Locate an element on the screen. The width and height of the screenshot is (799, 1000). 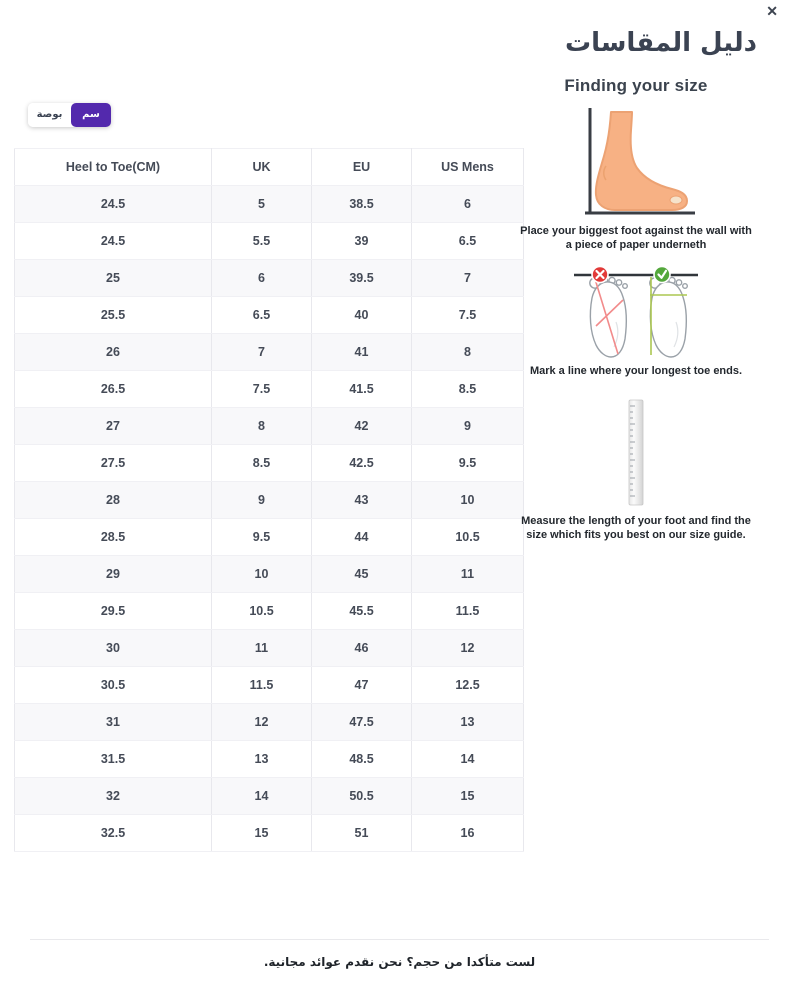
table-cell: 42.5 is located at coordinates (361, 463).